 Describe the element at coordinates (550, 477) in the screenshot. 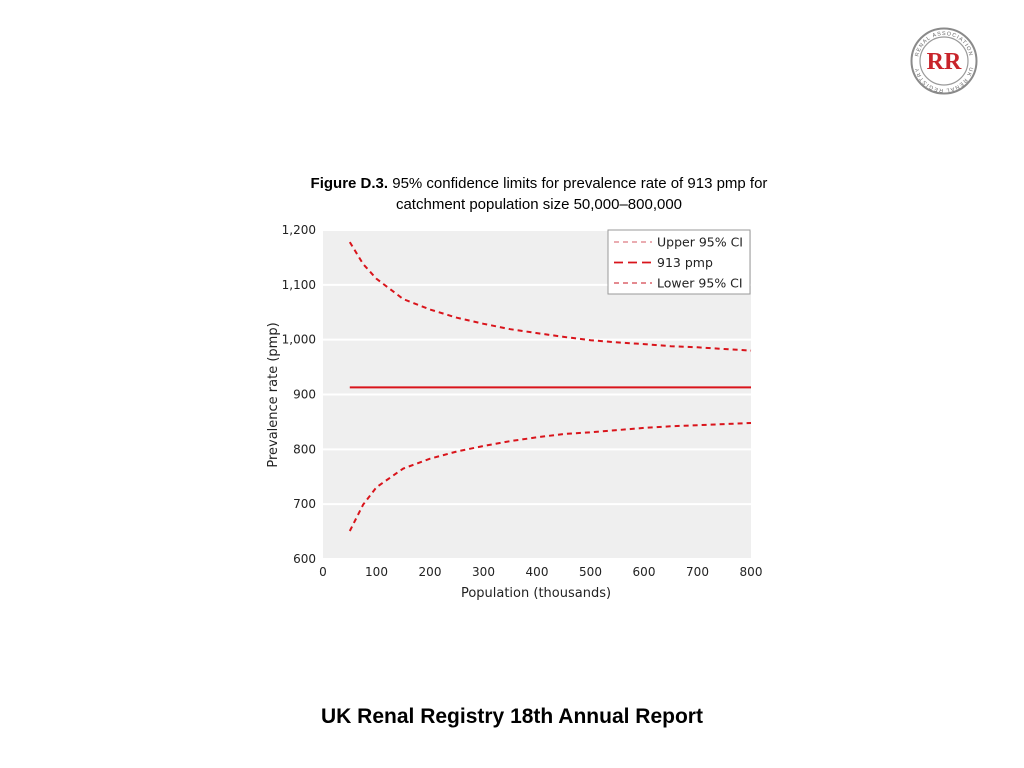

I see `series-lower-95-ci-line` at that location.